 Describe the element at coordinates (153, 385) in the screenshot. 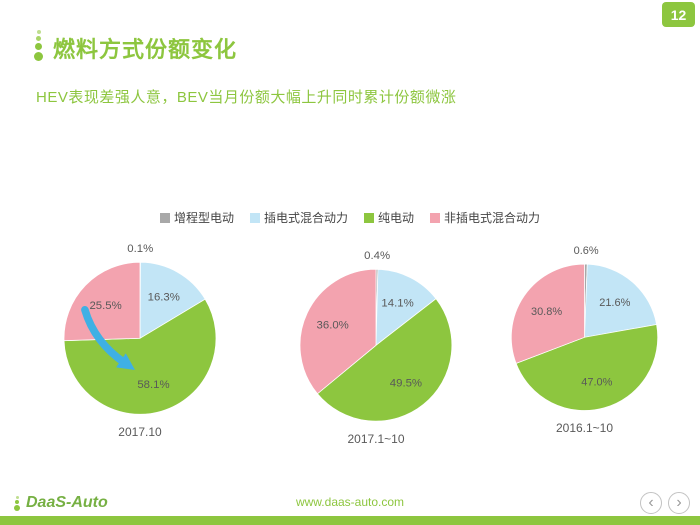

I see `slice-value-label: 58.1%` at that location.